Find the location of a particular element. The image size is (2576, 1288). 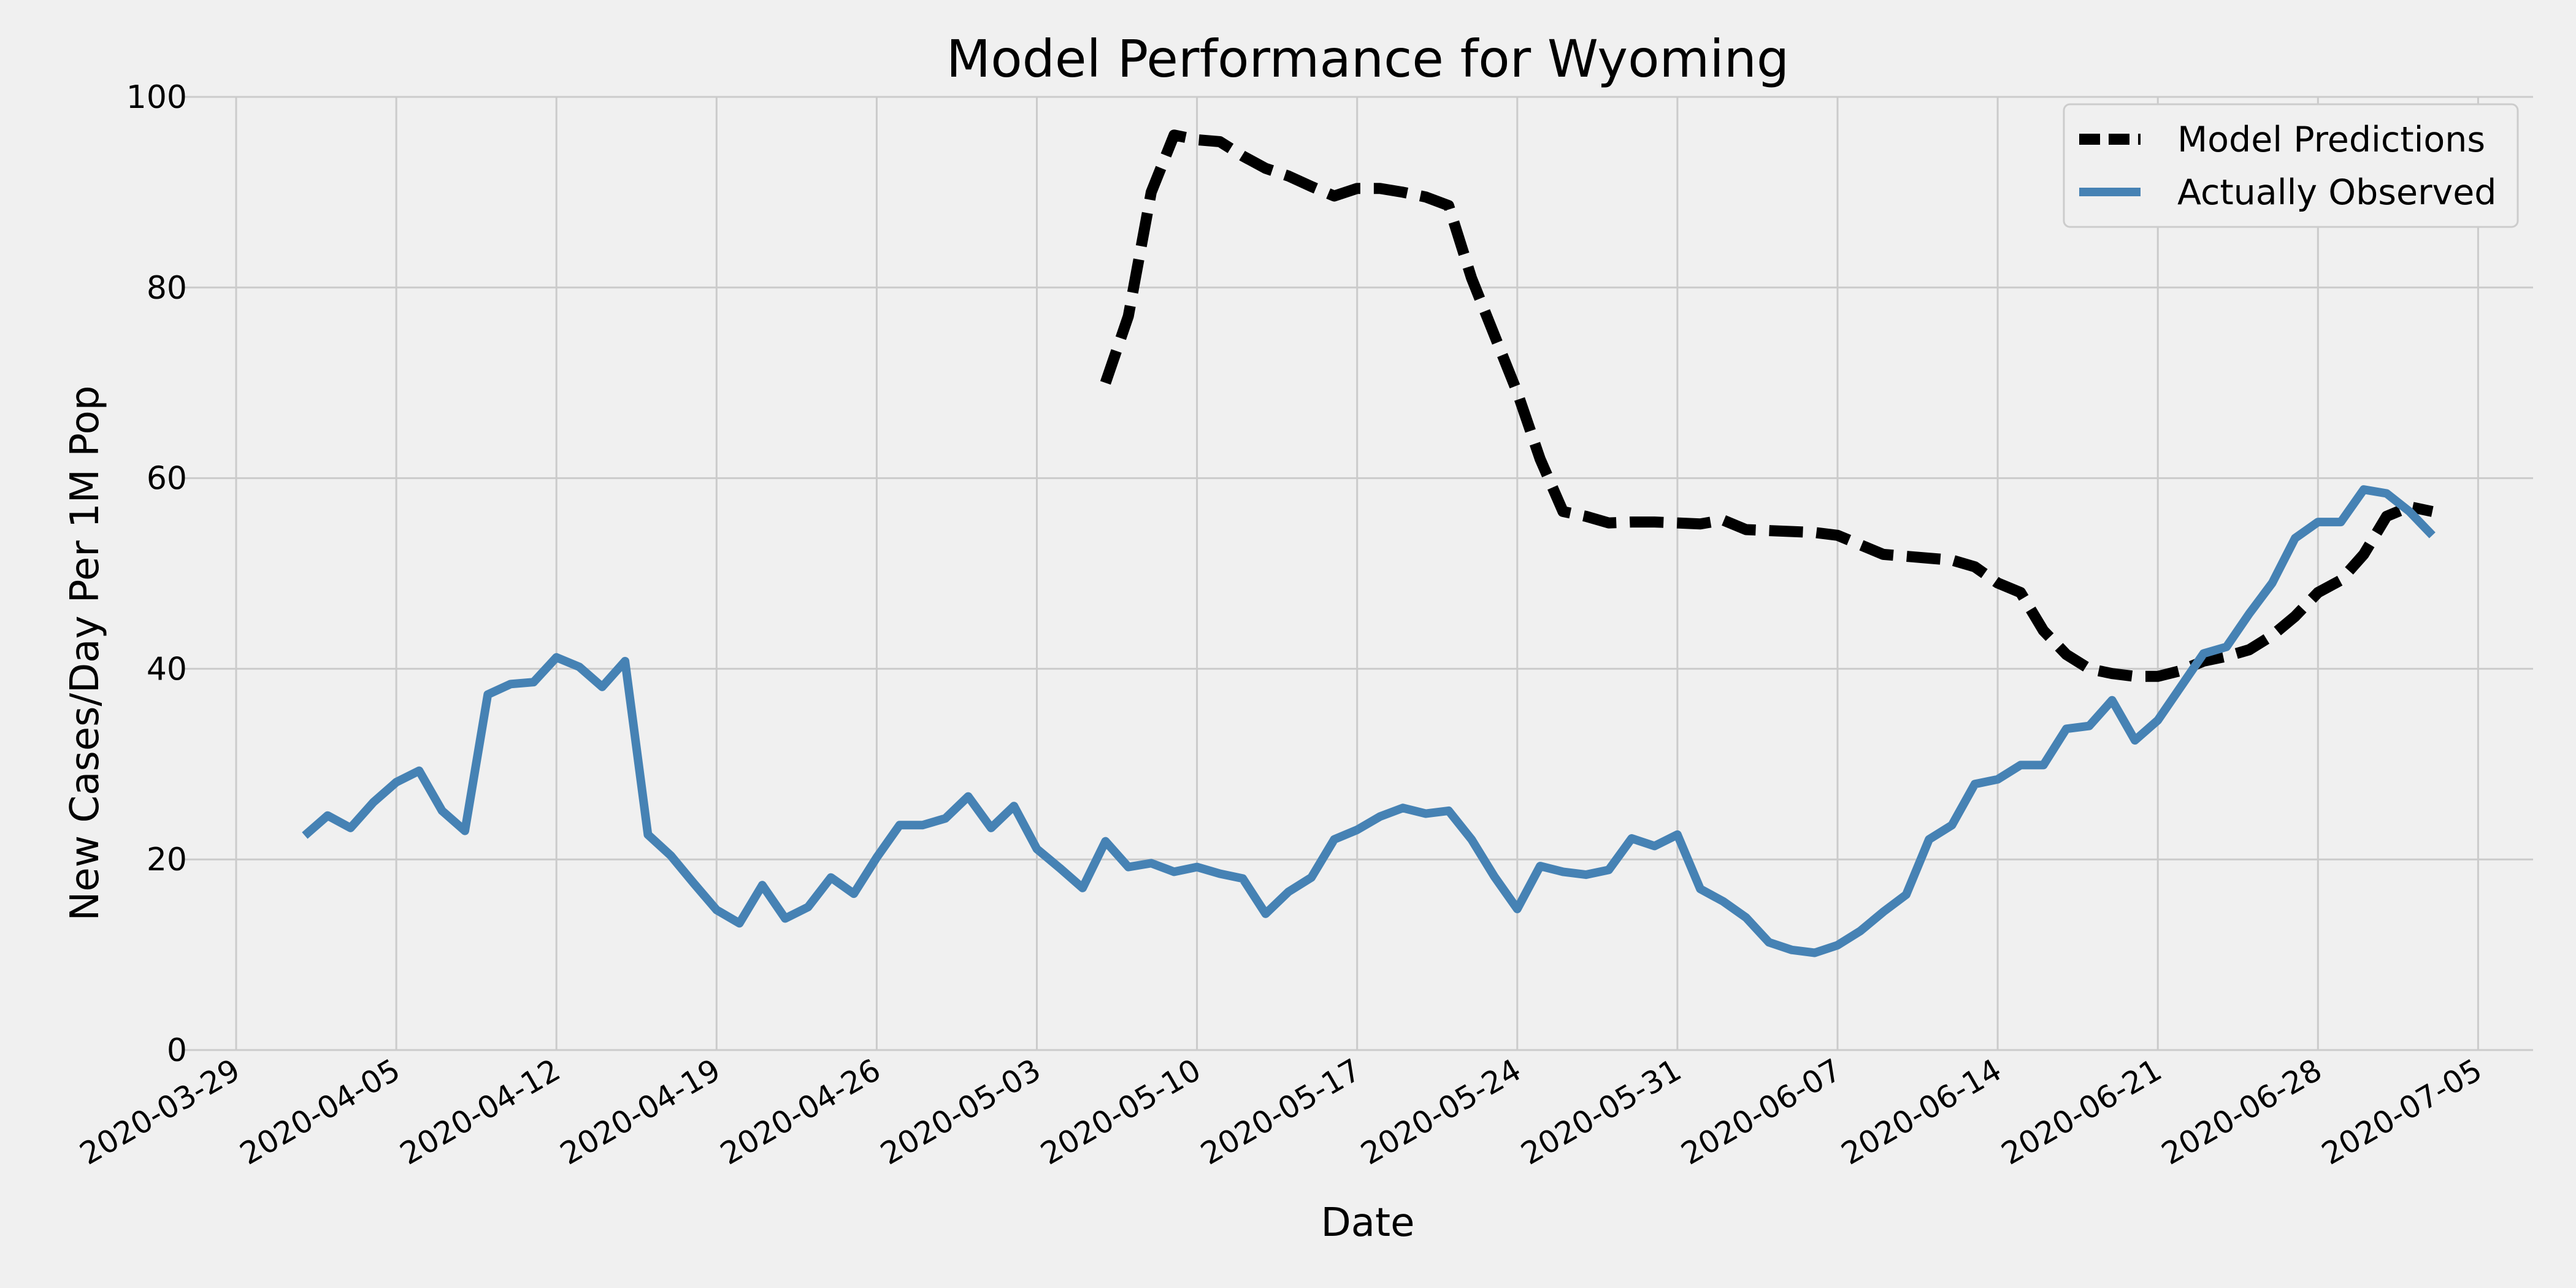

y-axis-label: New Cases/Day Per 1M Pop is located at coordinates (85, 653).